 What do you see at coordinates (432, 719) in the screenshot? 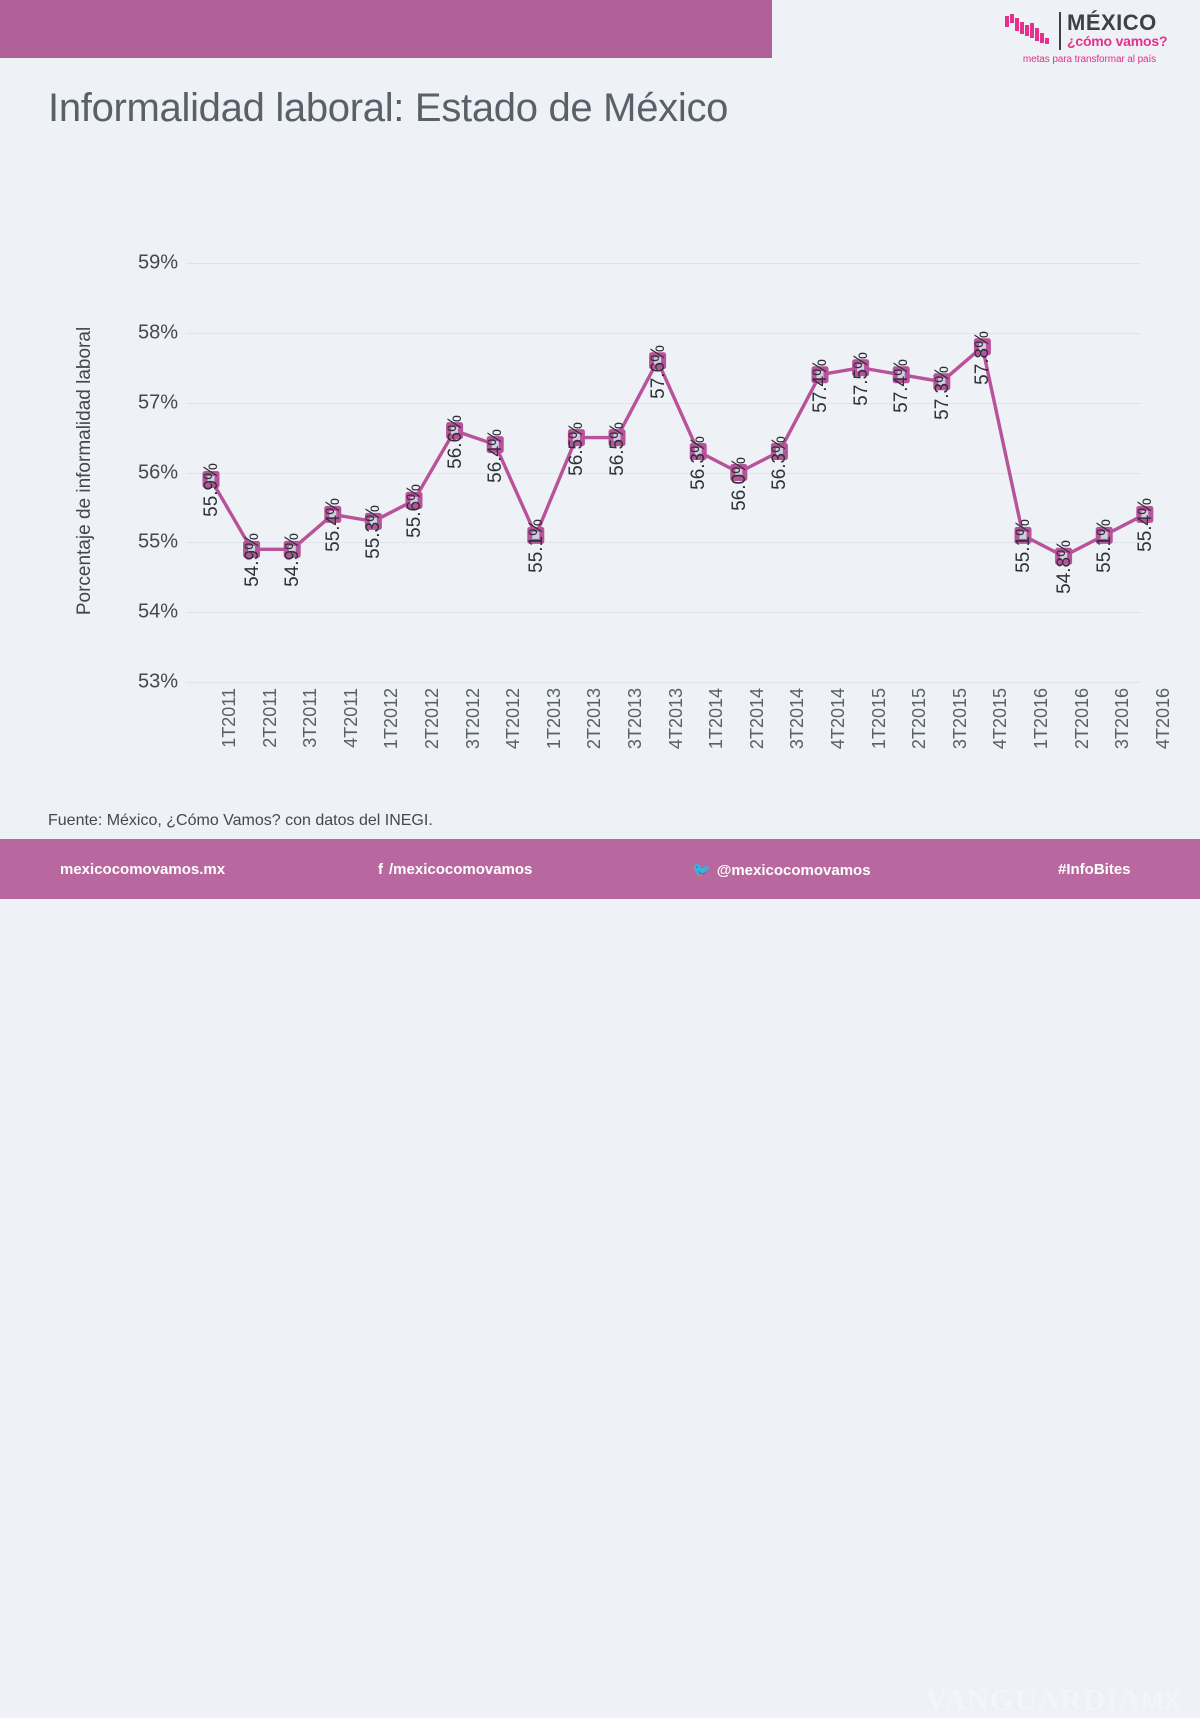
I see `x-tick-label: 2T2012` at bounding box center [432, 719].